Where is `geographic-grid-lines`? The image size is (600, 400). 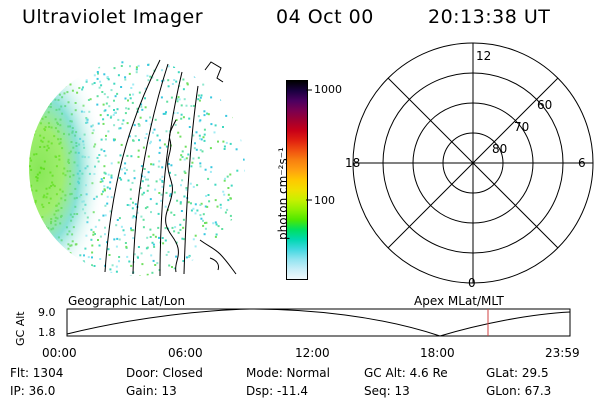
geographic-grid-lines is located at coordinates (170, 168).